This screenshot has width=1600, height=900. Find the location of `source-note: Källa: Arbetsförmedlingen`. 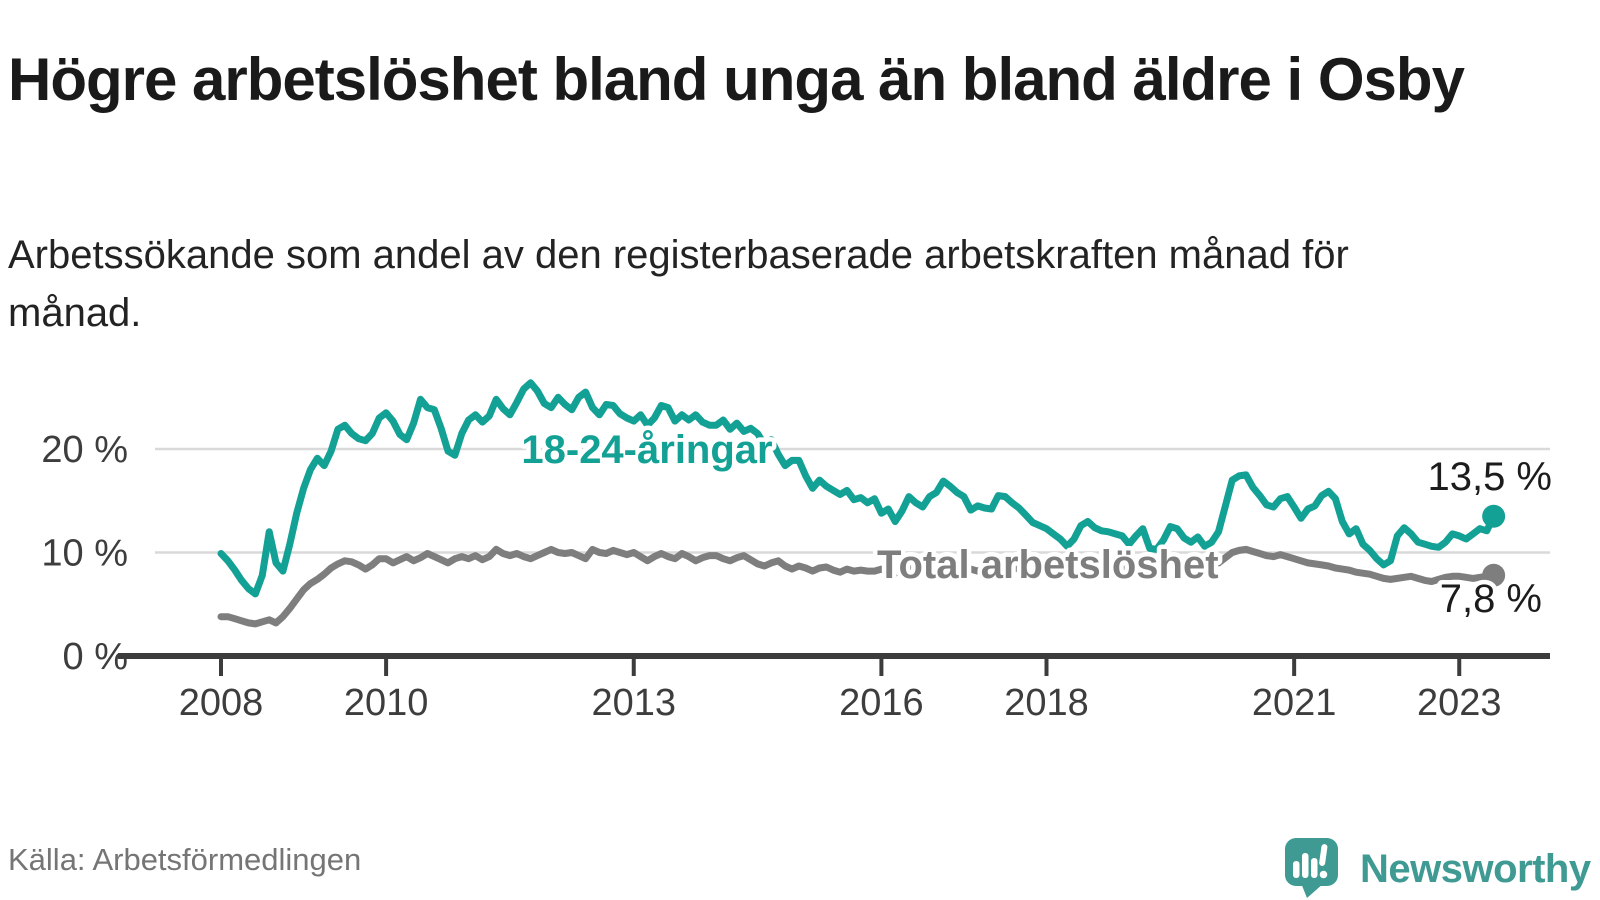

source-note: Källa: Arbetsförmedlingen is located at coordinates (185, 859).